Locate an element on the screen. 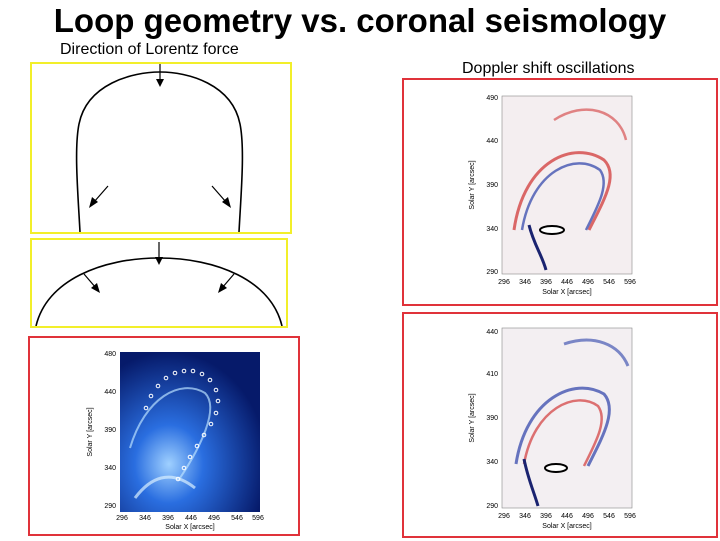 The width and height of the screenshot is (720, 541). doppler-bottom-xtick: 546 is located at coordinates (609, 516).